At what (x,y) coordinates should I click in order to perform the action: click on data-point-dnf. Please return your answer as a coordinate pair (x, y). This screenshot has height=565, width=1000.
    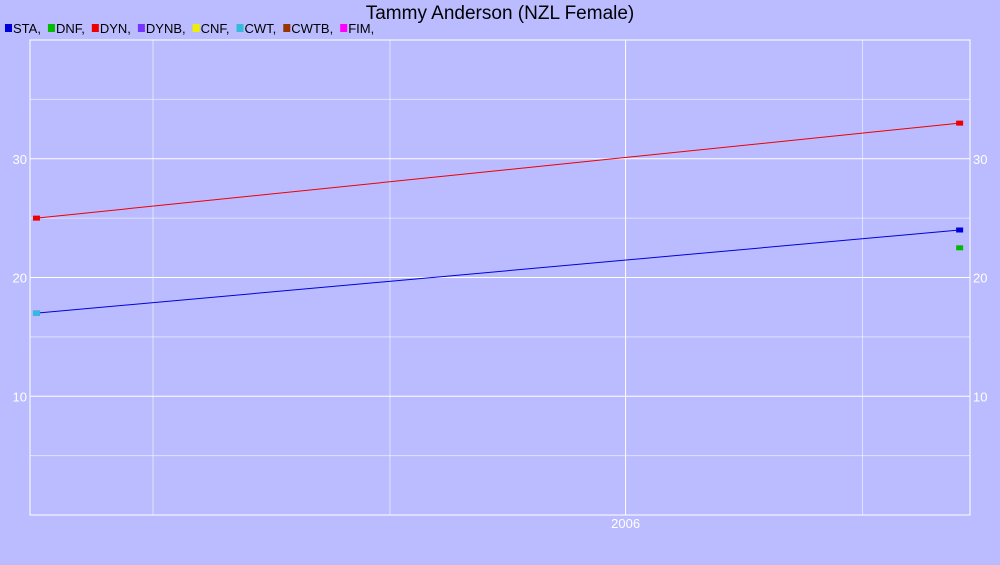
    Looking at the image, I should click on (960, 248).